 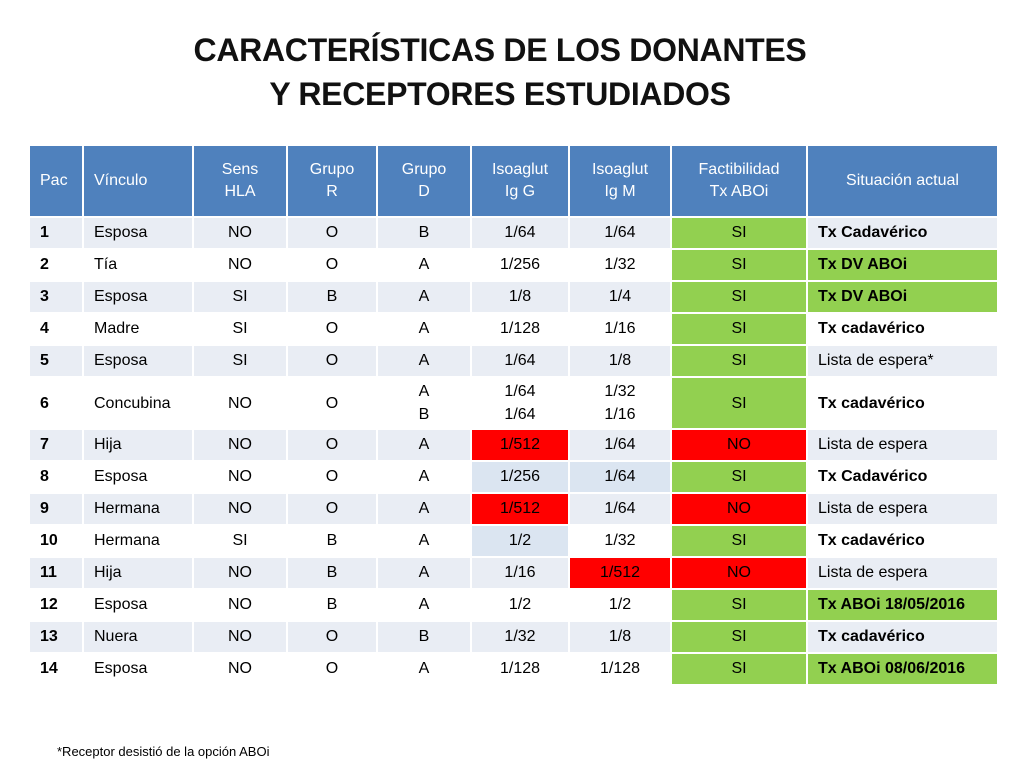 I want to click on column-header-isoaglut-igg: Isoaglut Ig G, so click(x=520, y=181).